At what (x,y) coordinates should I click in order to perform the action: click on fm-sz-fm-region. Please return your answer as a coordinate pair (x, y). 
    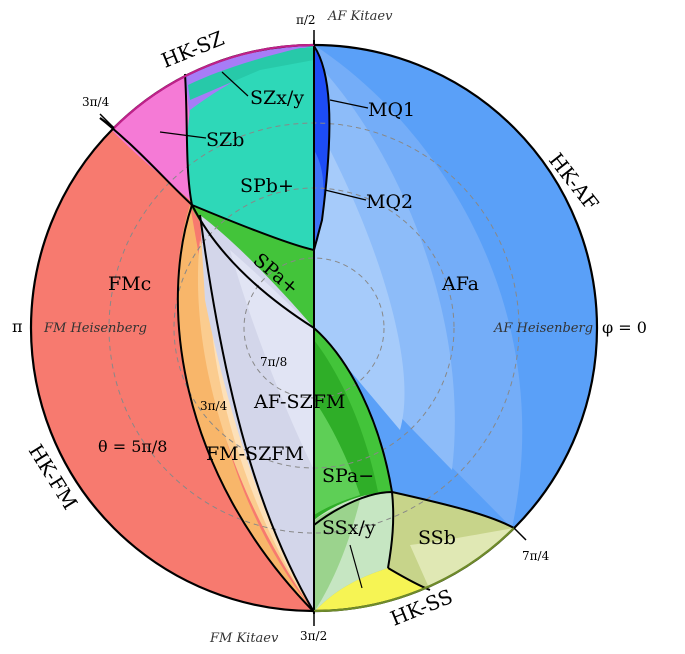
    Looking at the image, I should click on (245, 408).